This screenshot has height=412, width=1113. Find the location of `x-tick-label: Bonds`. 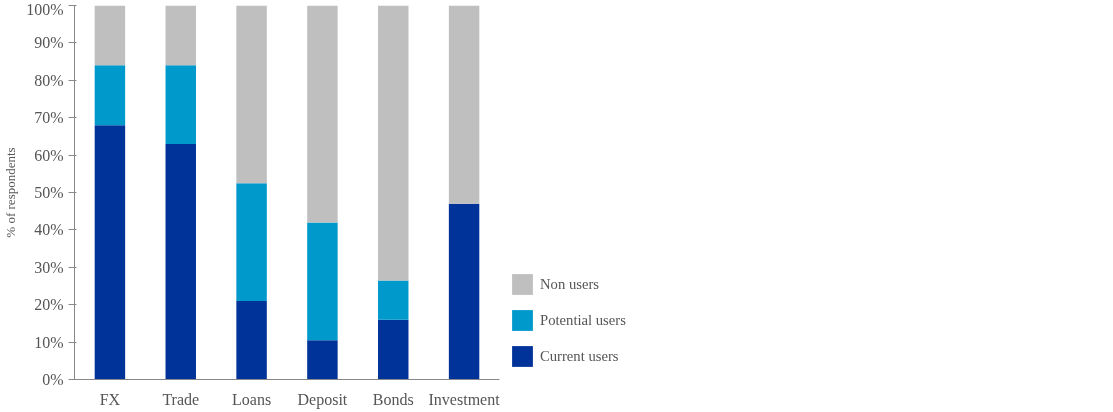

x-tick-label: Bonds is located at coordinates (393, 399).